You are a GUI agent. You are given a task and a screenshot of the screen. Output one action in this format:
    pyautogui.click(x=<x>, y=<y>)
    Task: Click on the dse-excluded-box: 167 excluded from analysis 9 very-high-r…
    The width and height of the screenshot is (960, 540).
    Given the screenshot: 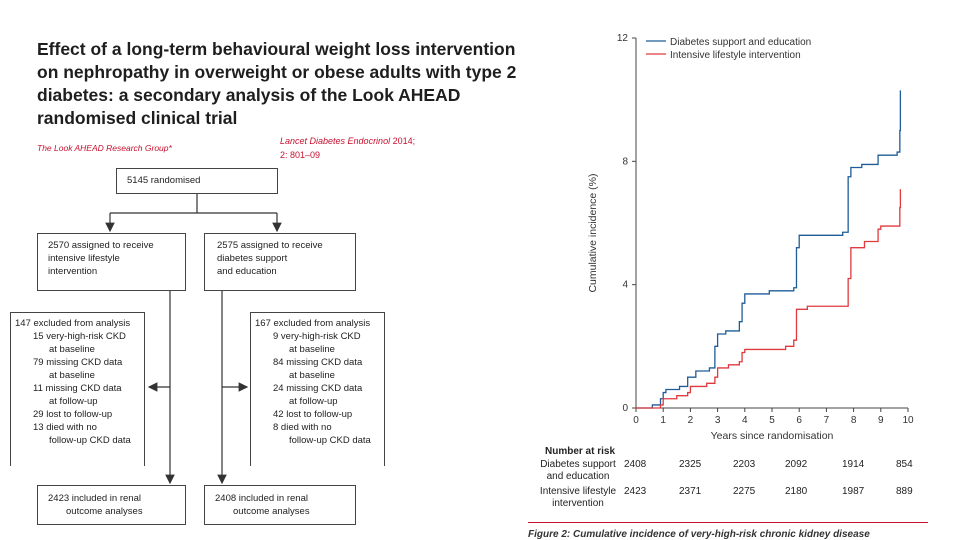 What is the action you would take?
    pyautogui.click(x=317, y=389)
    